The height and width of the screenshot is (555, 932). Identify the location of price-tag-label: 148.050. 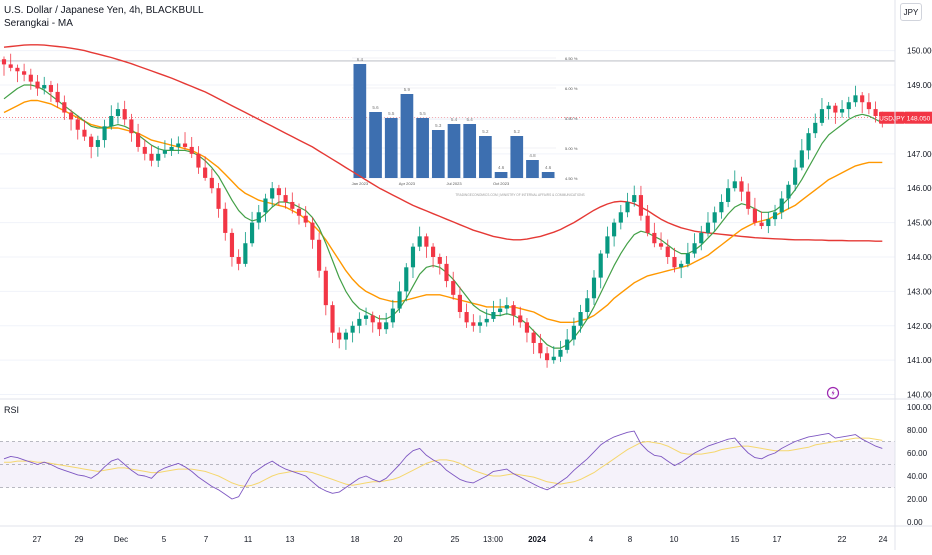
(919, 119).